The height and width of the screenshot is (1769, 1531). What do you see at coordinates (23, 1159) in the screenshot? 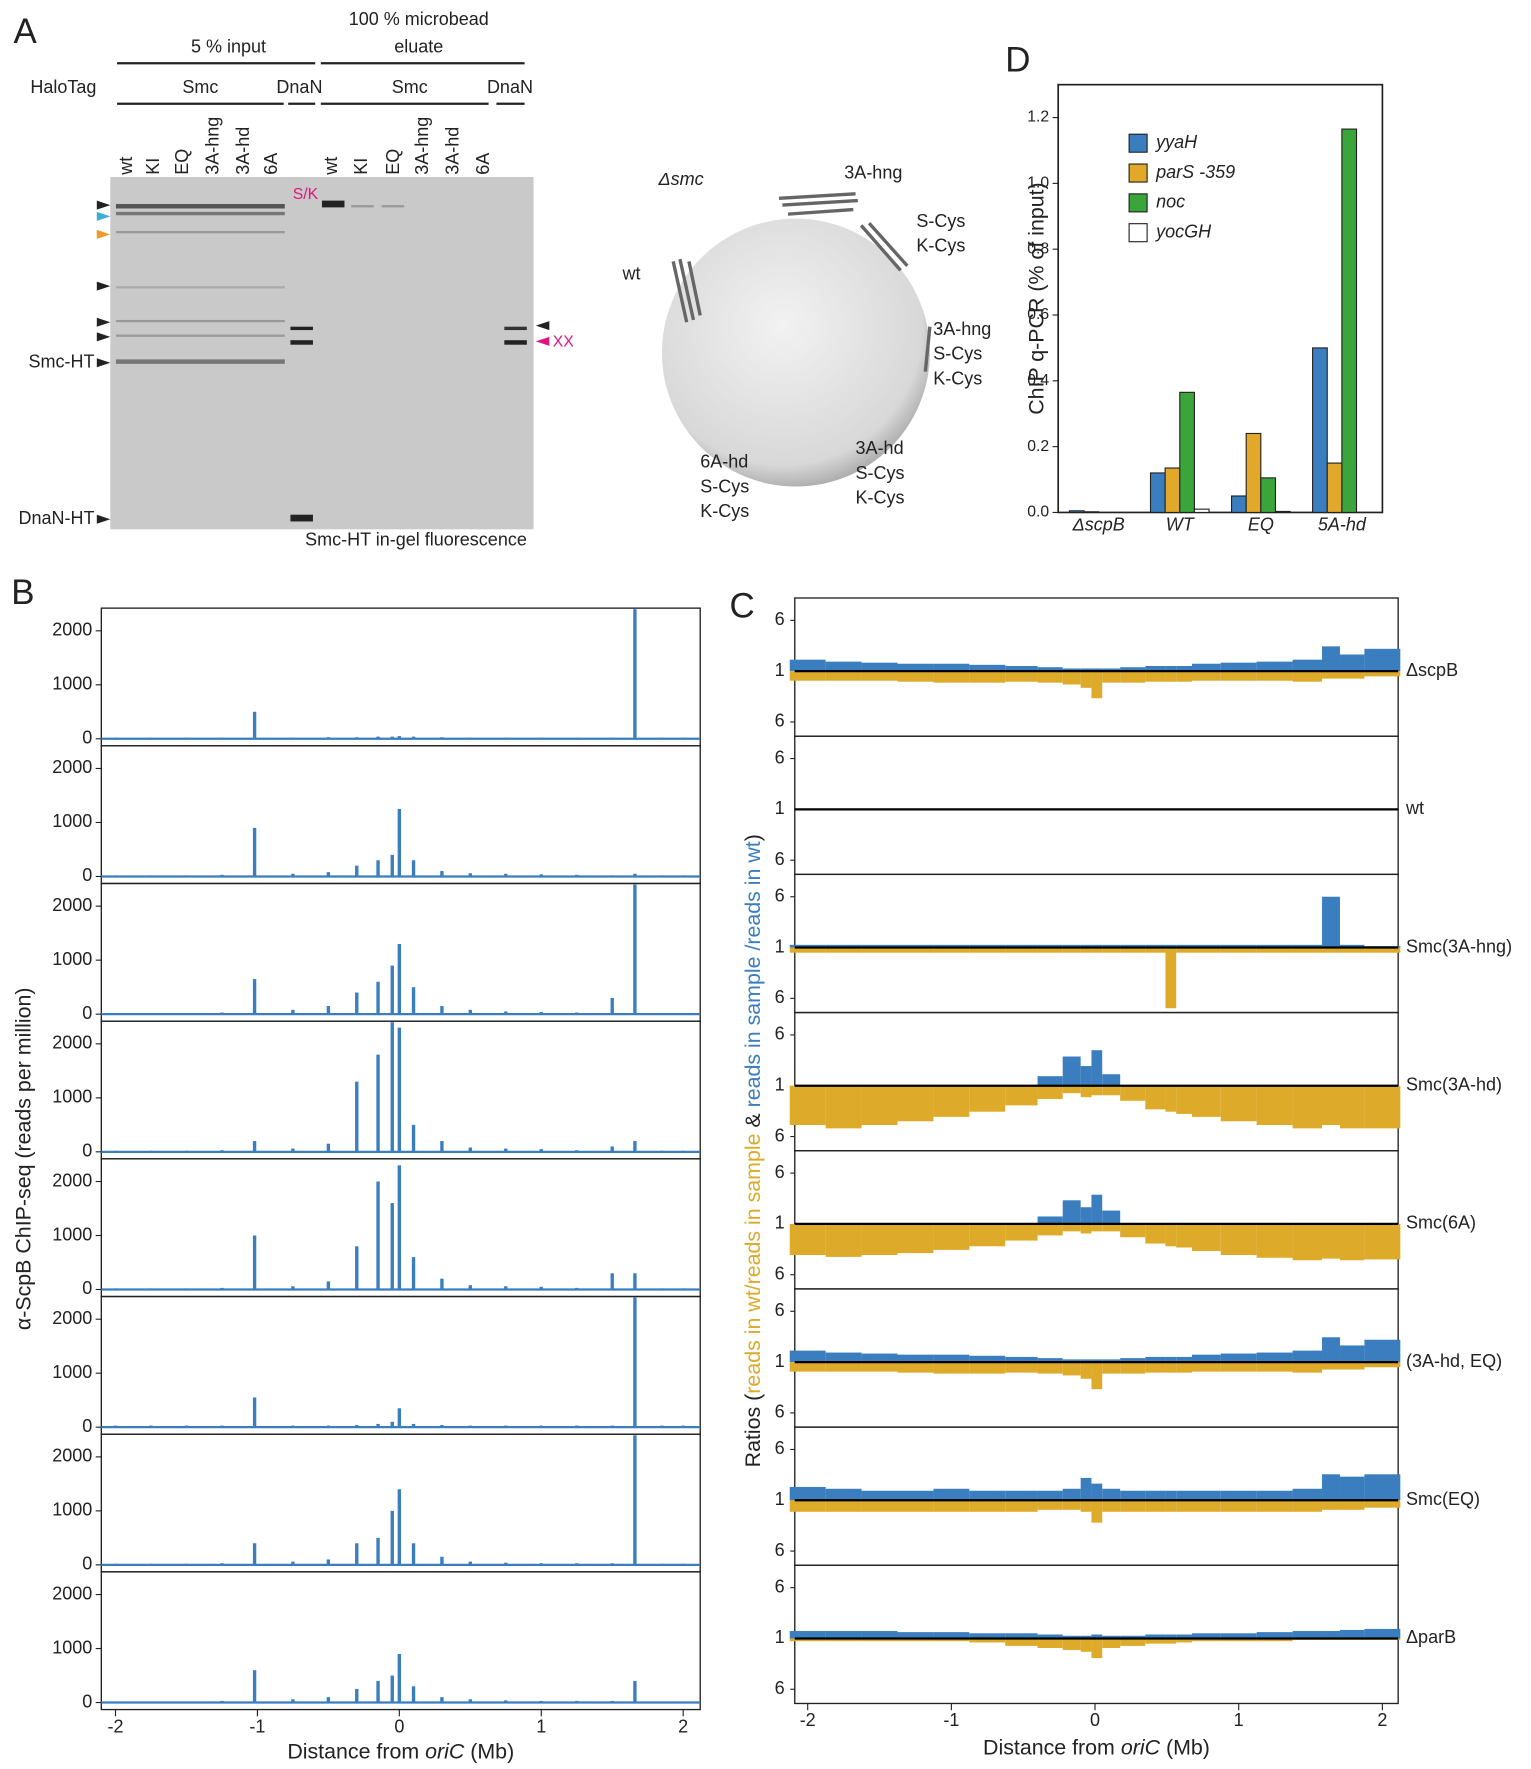
I see `y-axis-label: α-ScpB ChIP-seq (reads per million)` at bounding box center [23, 1159].